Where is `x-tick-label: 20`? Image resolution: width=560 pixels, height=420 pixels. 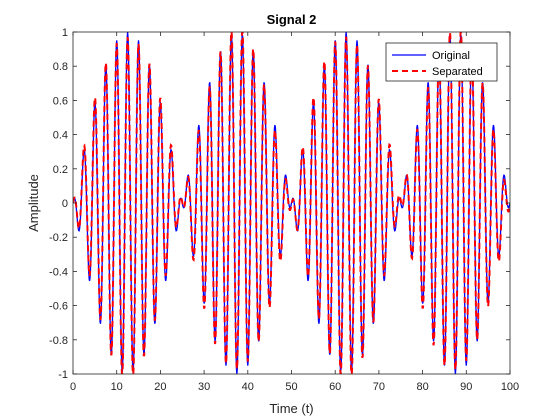
x-tick-label: 20 is located at coordinates (160, 387).